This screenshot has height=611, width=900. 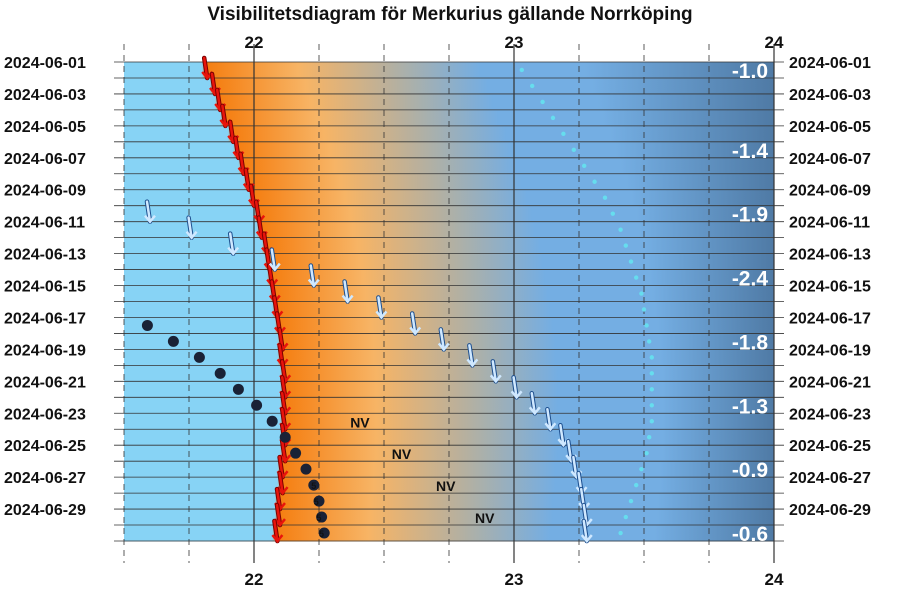 What do you see at coordinates (830, 95) in the screenshot?
I see `date-label-right: 2024-06-03` at bounding box center [830, 95].